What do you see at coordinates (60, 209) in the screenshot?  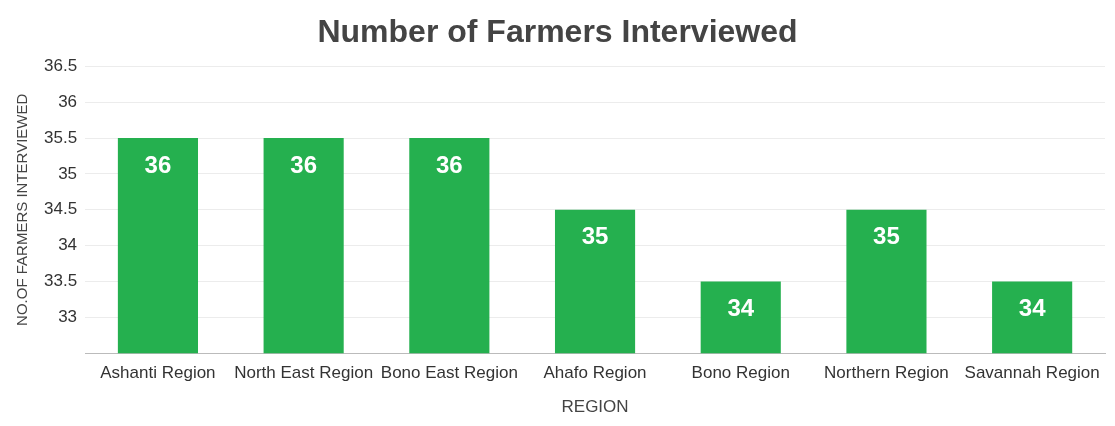 I see `y-tick-label: 34.5` at bounding box center [60, 209].